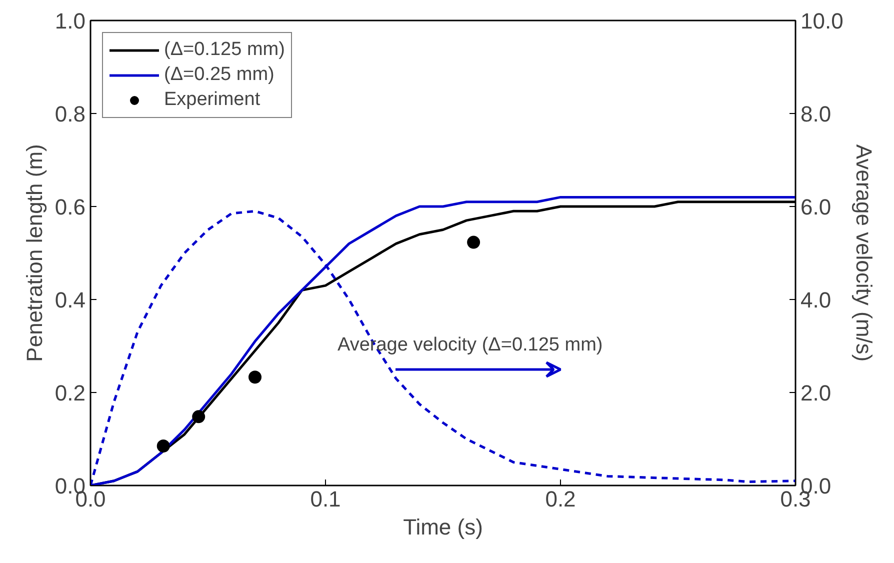  Describe the element at coordinates (70, 21) in the screenshot. I see `y-tick-label: 1.0` at that location.